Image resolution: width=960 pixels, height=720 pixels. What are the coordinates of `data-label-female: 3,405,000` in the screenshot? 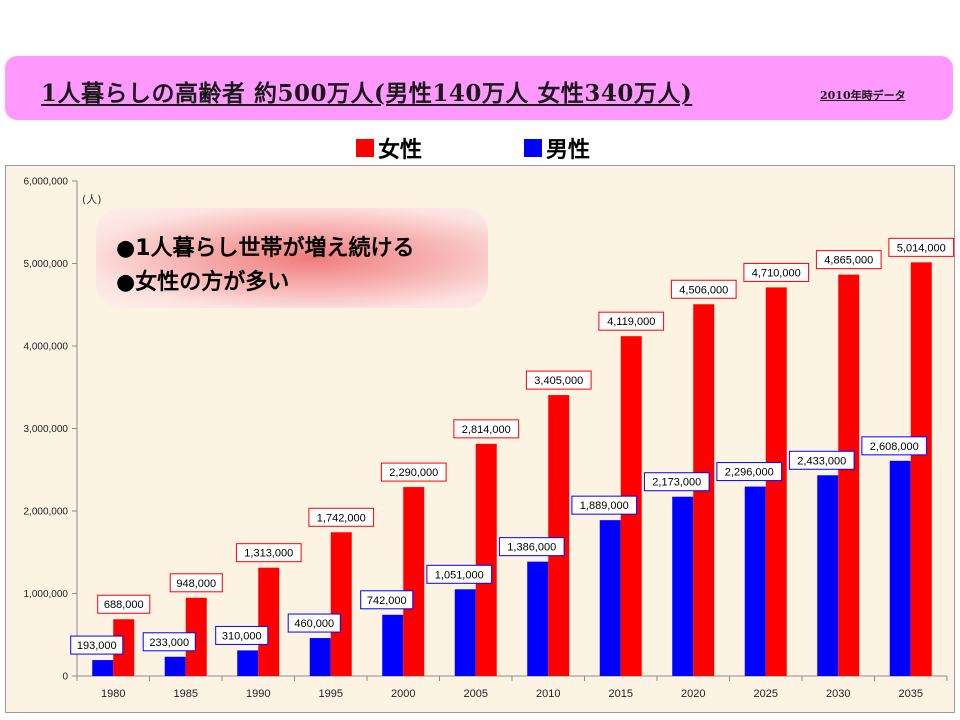 It's located at (558, 381).